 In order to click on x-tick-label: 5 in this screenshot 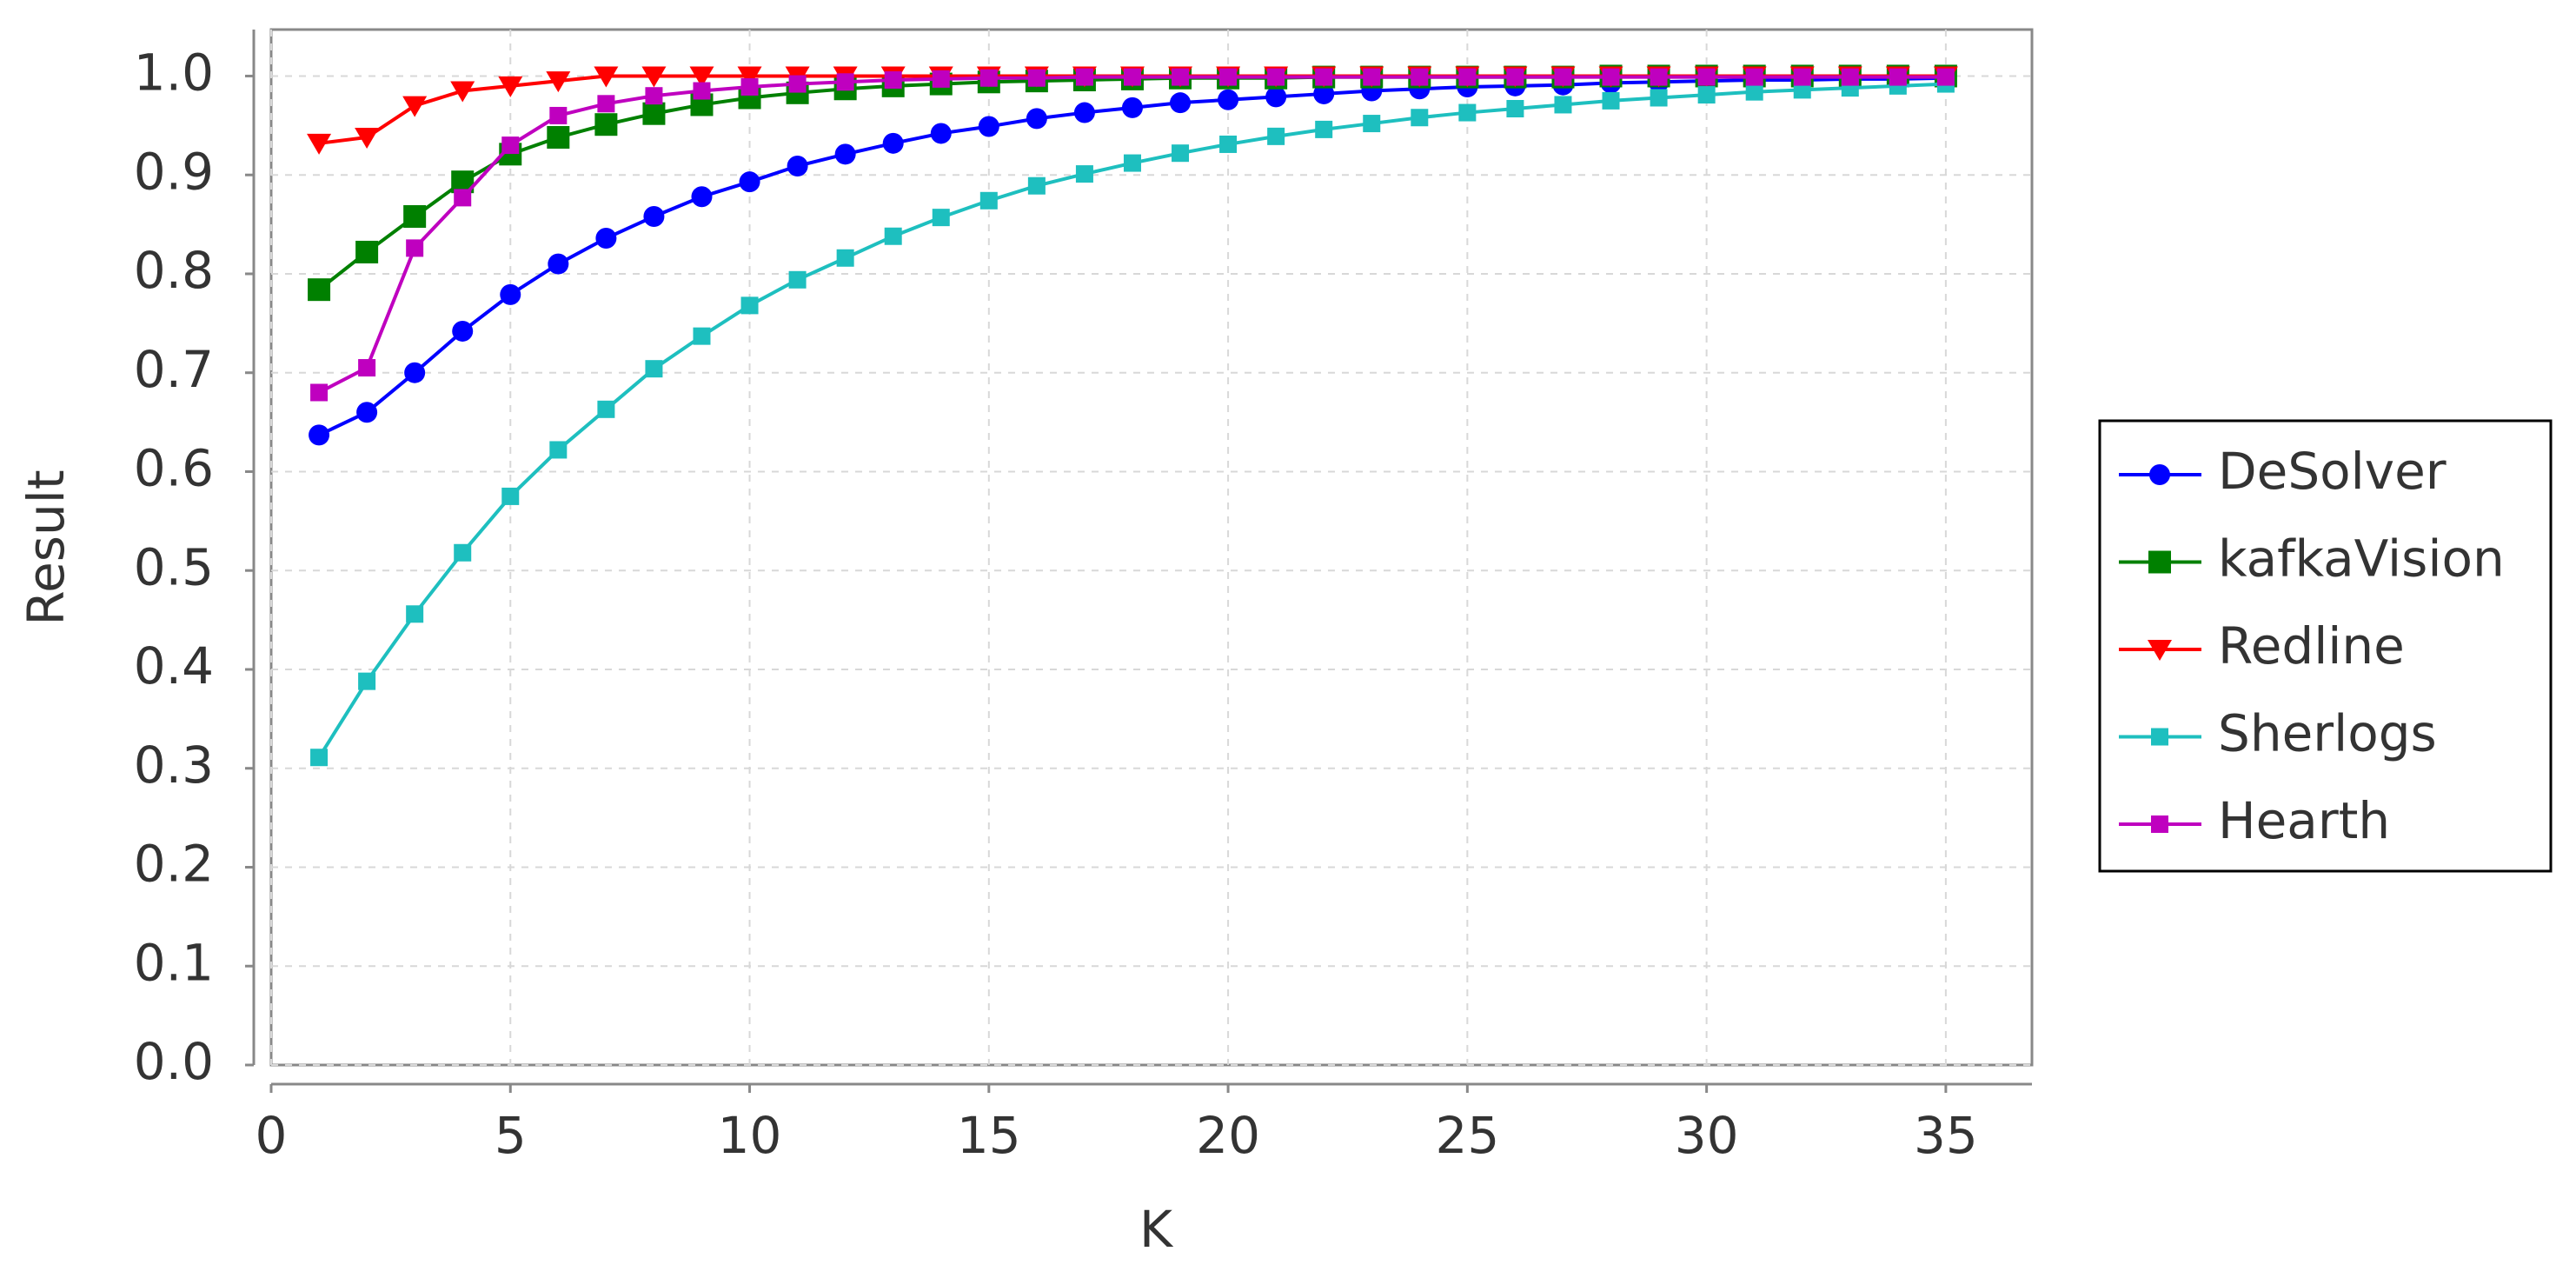, I will do `click(511, 1135)`.